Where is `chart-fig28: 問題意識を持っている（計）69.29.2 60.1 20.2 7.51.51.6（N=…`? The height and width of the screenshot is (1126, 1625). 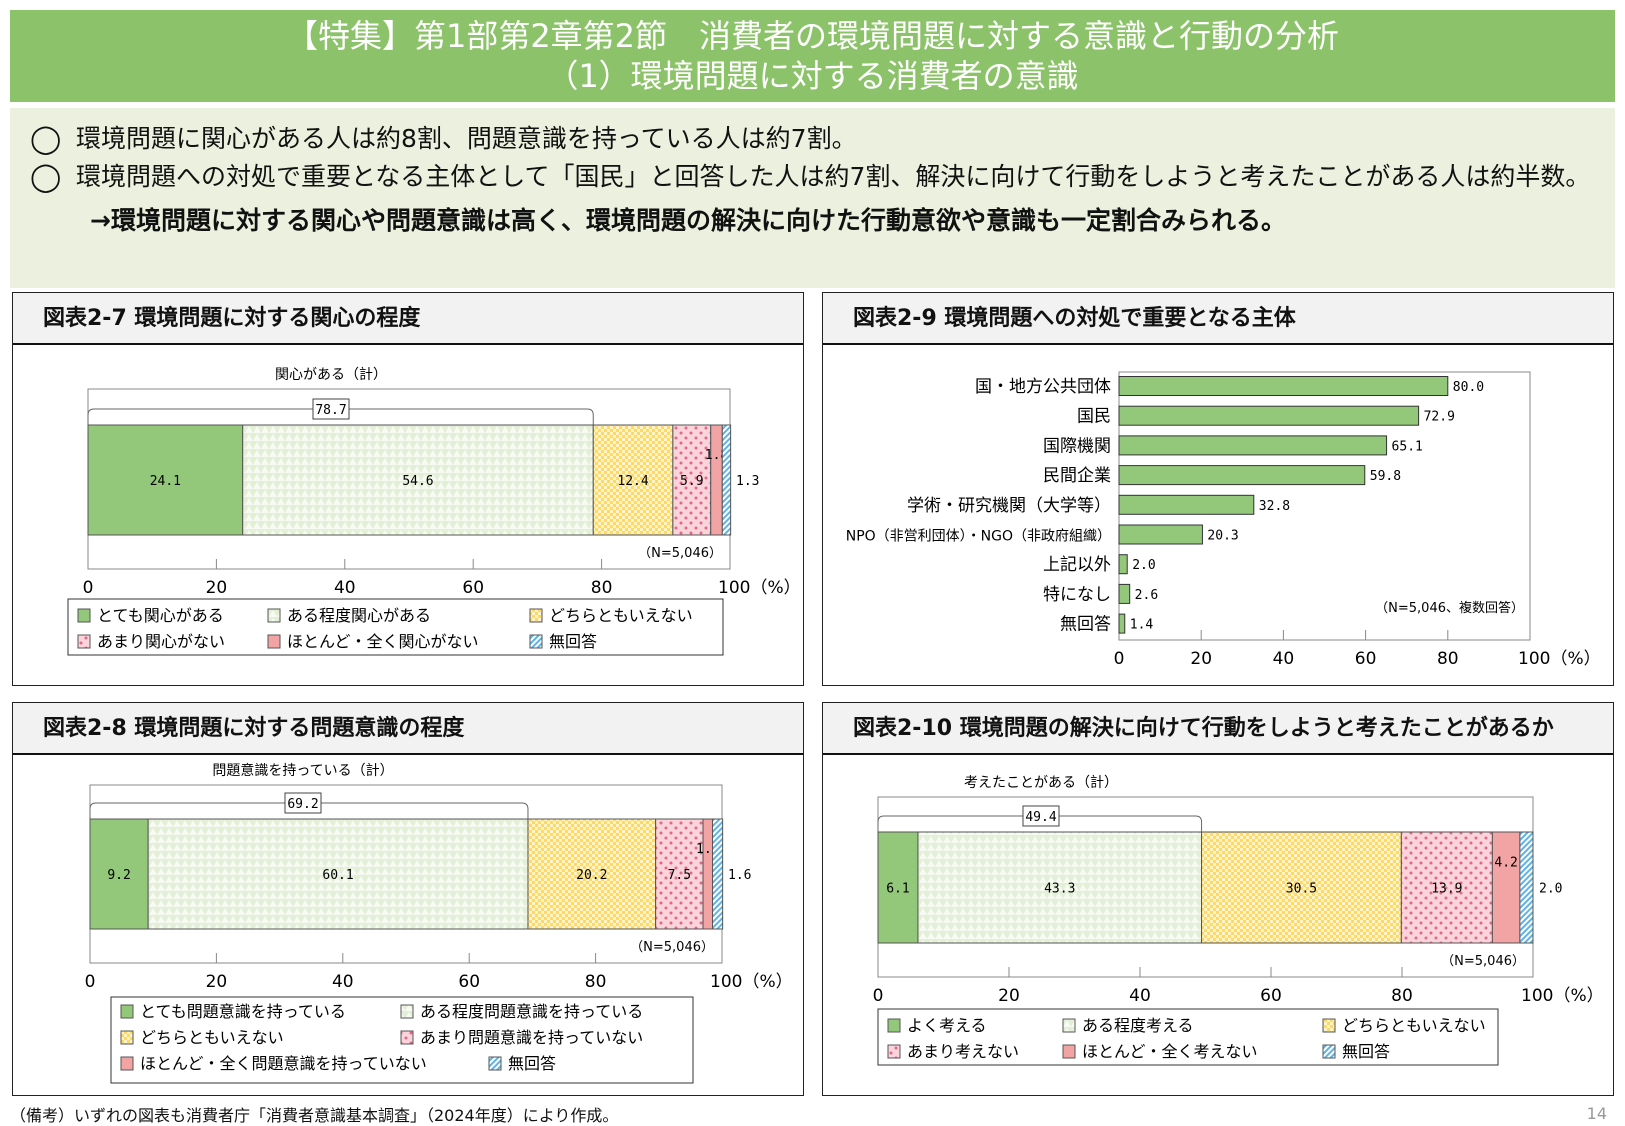
chart-fig28: 問題意識を持っている（計）69.29.2 60.1 20.2 7.51.51.6（N=… is located at coordinates (439, 923).